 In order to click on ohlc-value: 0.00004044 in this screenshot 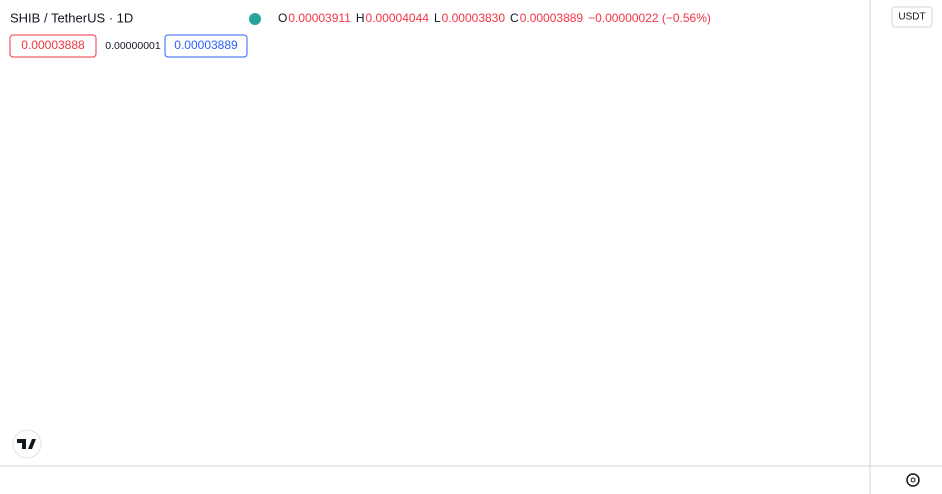, I will do `click(398, 18)`.